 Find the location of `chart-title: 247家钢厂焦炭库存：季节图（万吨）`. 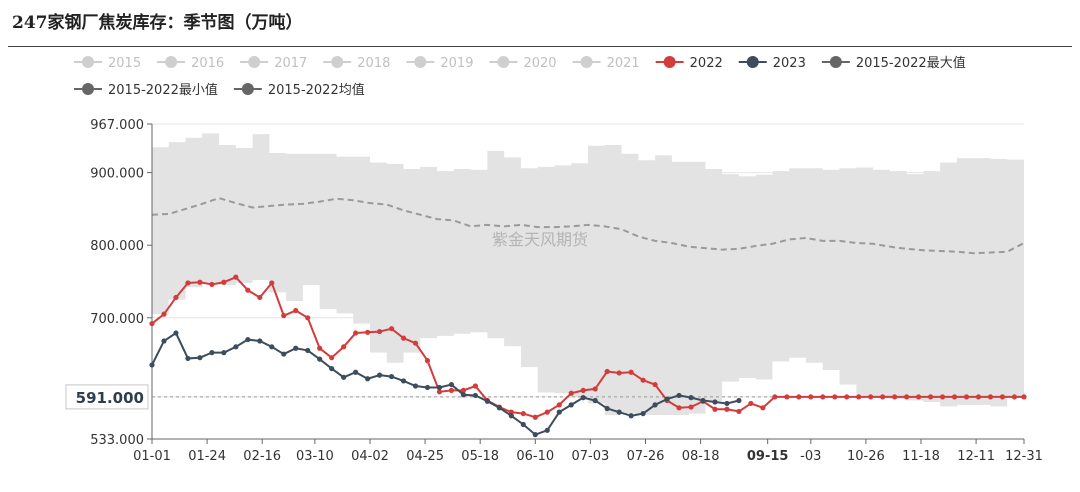

chart-title: 247家钢厂焦炭库存：季节图（万吨） is located at coordinates (157, 23).